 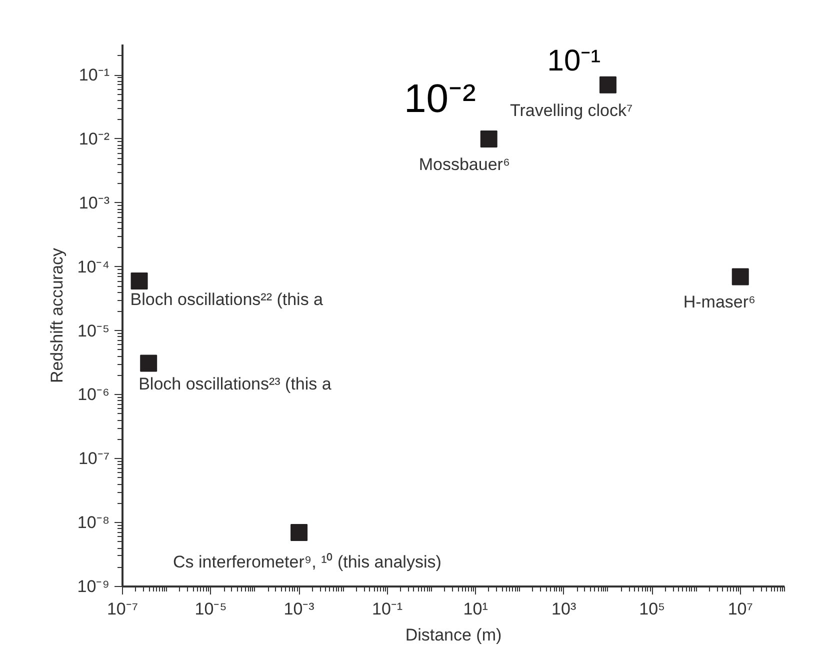 What do you see at coordinates (464, 164) in the screenshot?
I see `annotation: Mossbauer⁶` at bounding box center [464, 164].